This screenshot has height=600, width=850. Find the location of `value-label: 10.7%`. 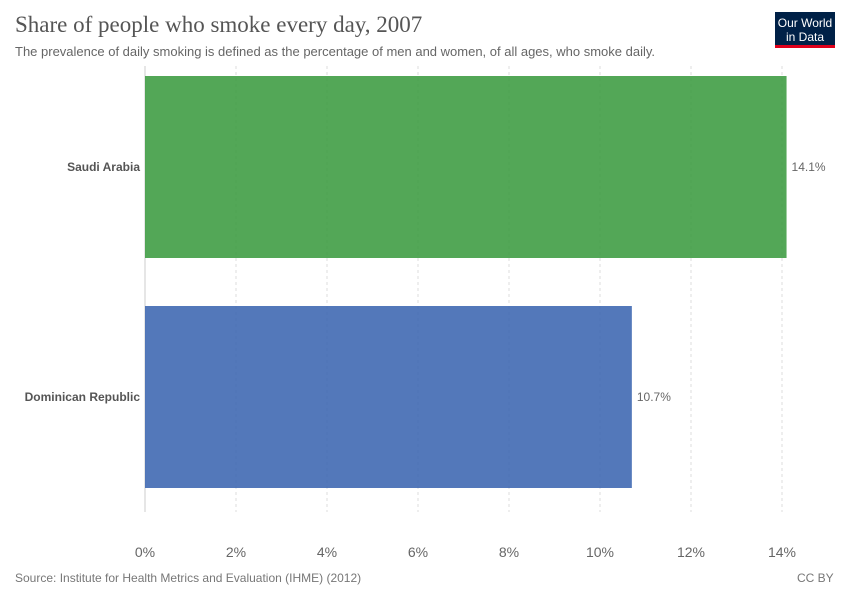

value-label: 10.7% is located at coordinates (654, 397).